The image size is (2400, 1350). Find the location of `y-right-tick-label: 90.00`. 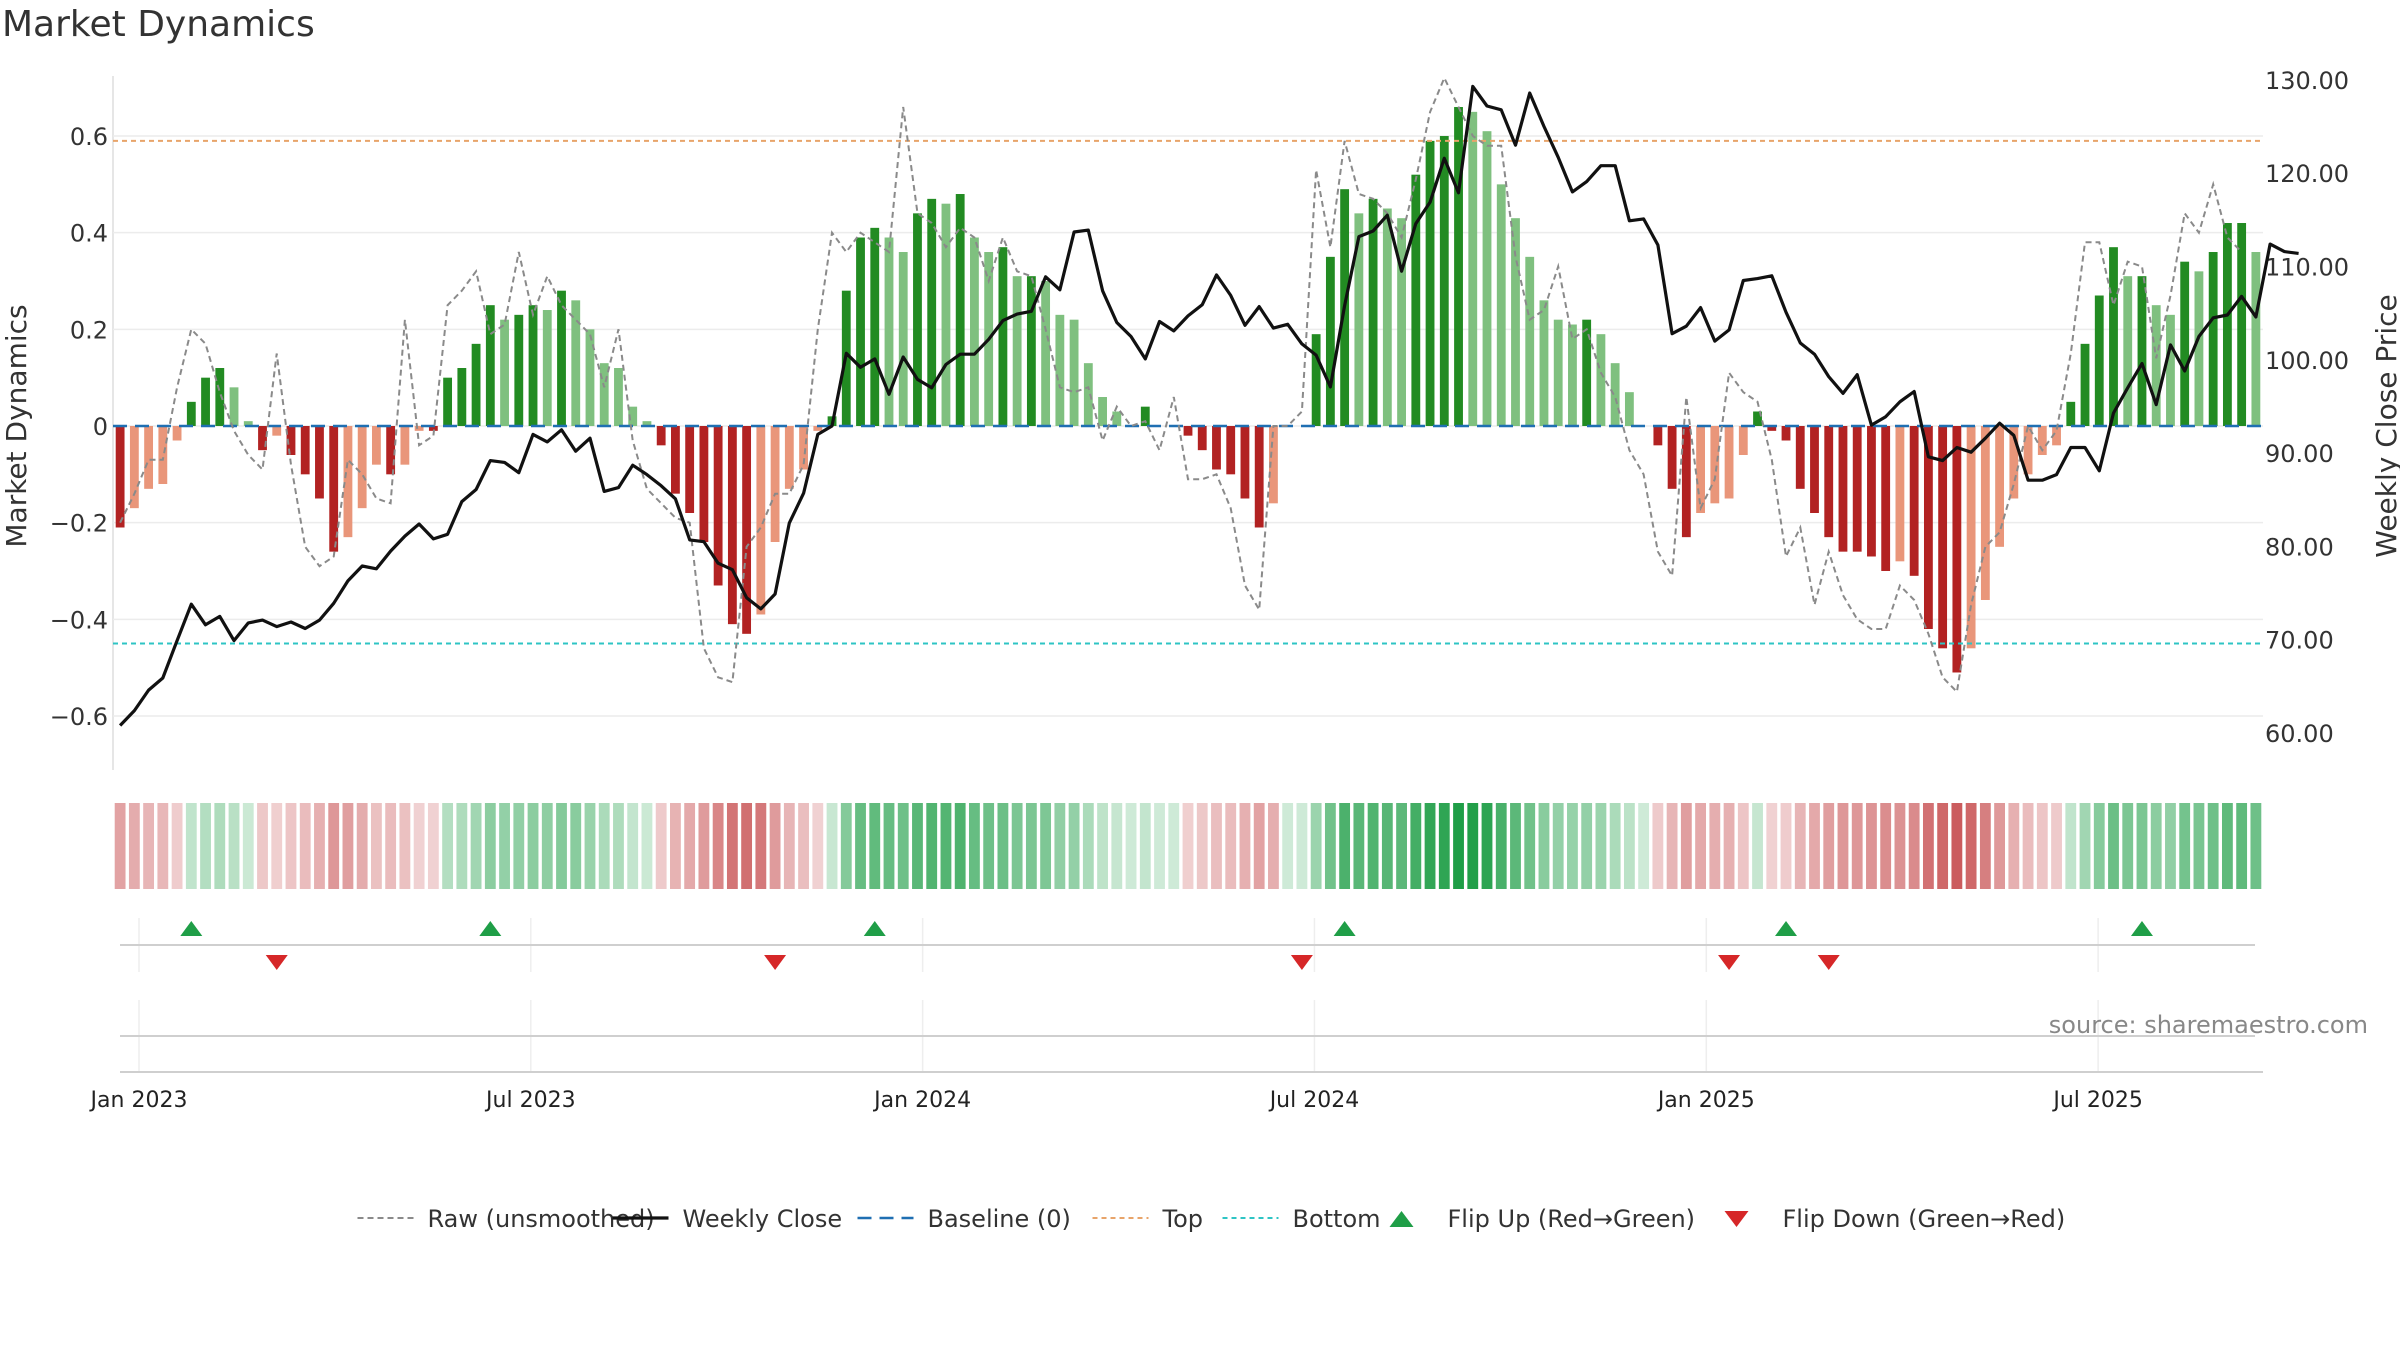

y-right-tick-label: 90.00 is located at coordinates (2299, 454).